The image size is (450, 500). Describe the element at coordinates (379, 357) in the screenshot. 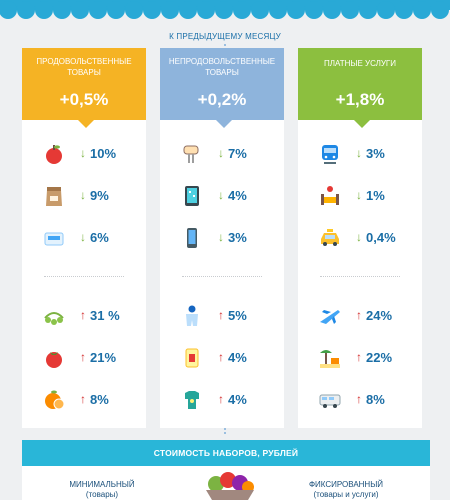

I see `value: 22%` at that location.